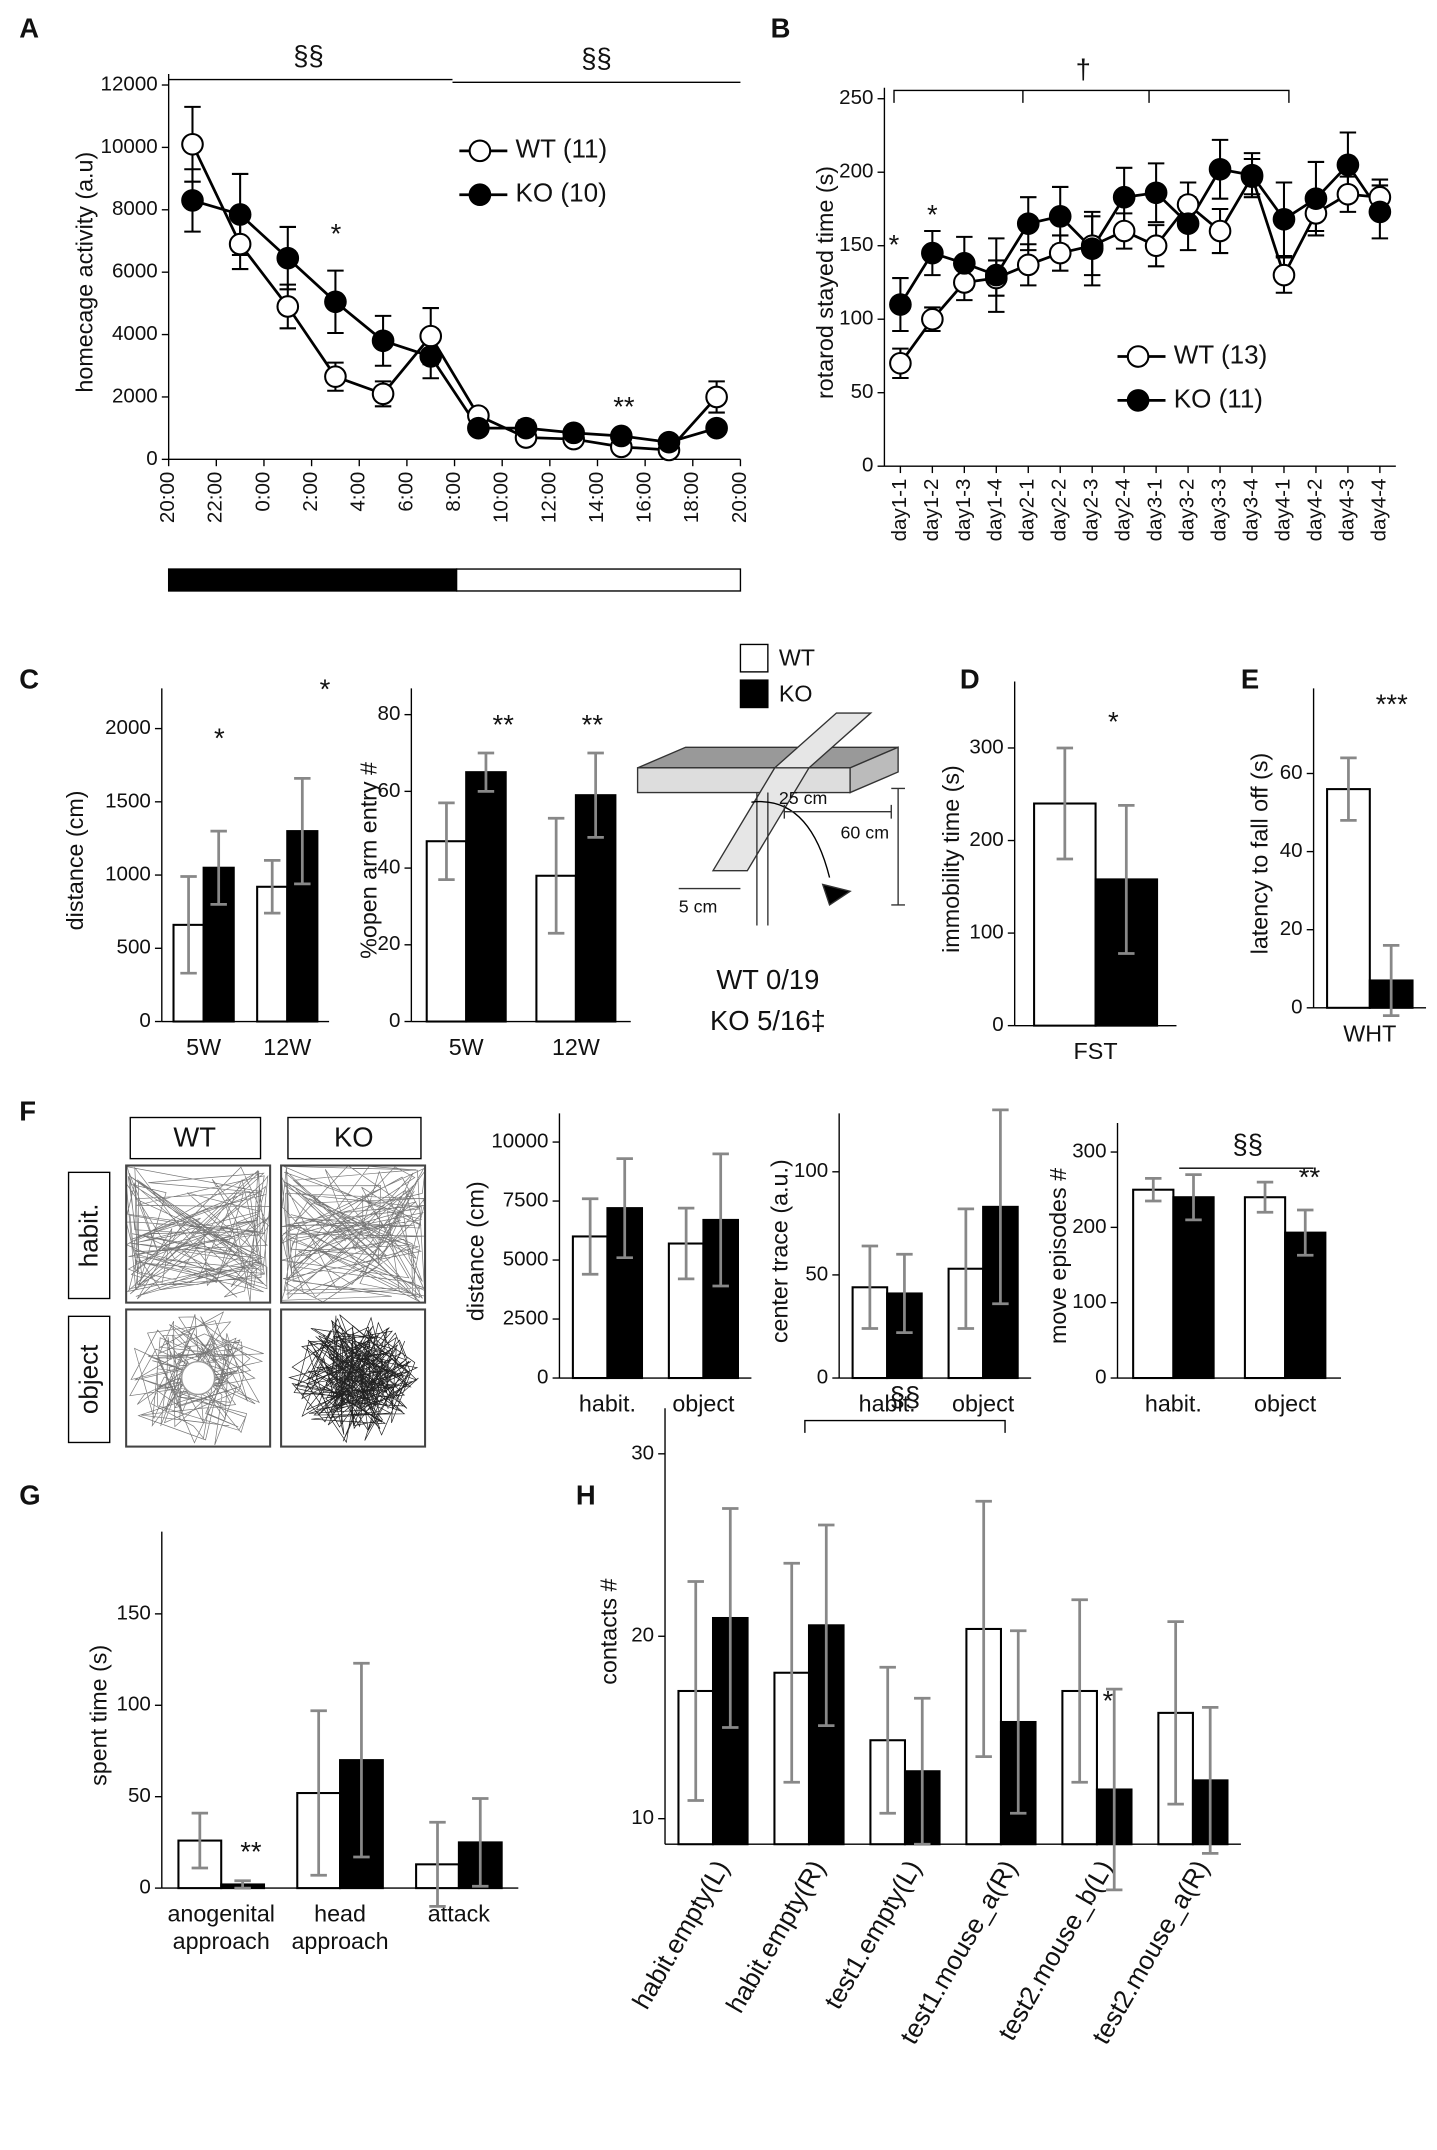  Describe the element at coordinates (128, 800) in the screenshot. I see `y-tick-label: 1500` at that location.